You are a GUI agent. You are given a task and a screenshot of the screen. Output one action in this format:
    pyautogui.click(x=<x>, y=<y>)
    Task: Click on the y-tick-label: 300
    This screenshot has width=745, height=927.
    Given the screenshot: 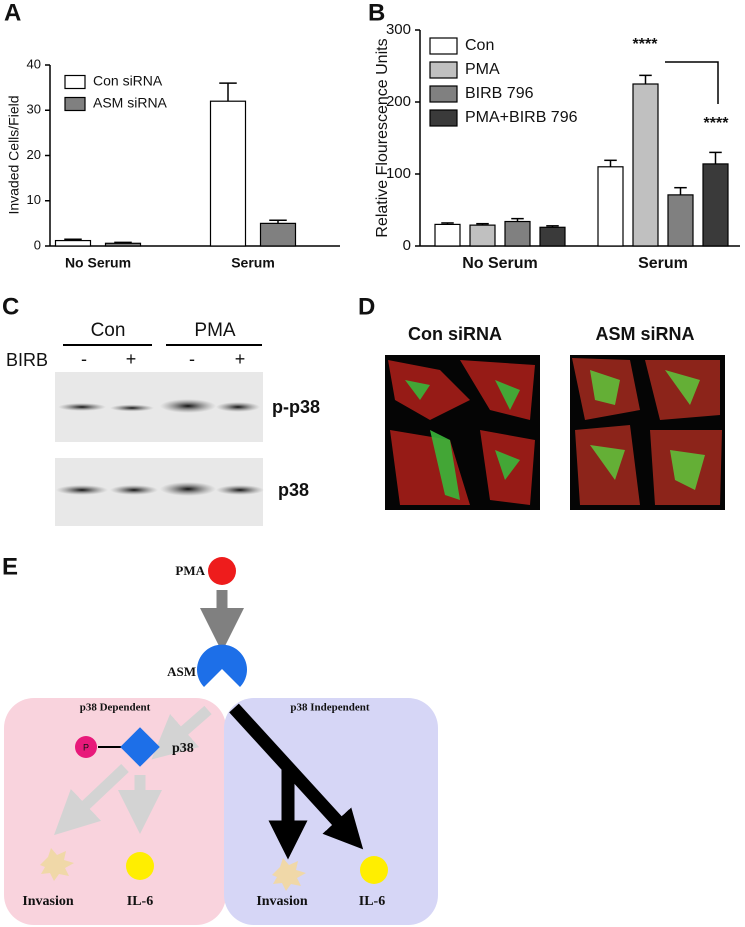 What is the action you would take?
    pyautogui.click(x=398, y=29)
    